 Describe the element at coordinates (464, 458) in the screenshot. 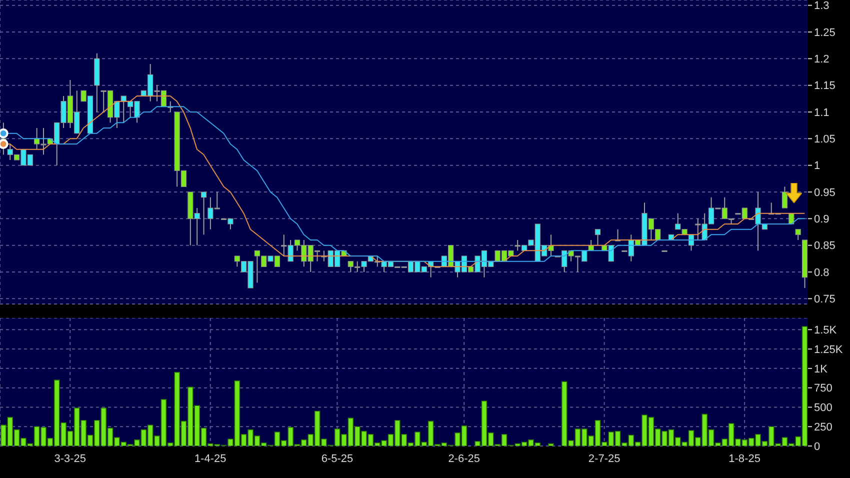

I see `x-tick-label: 2-6-25` at that location.